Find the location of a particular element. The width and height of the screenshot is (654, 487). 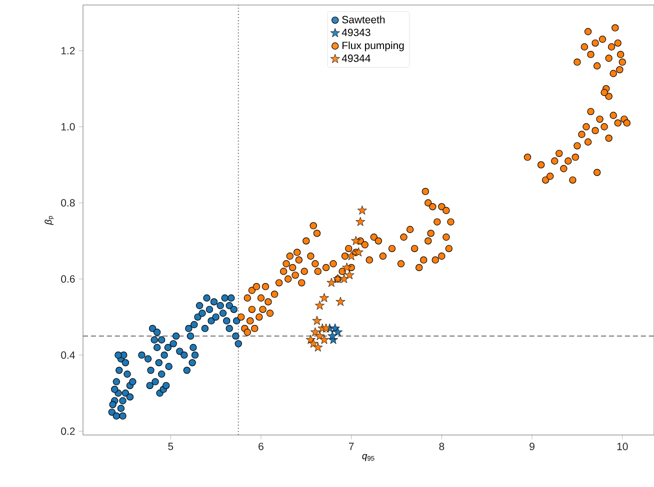

y-tick-label: 0.4 is located at coordinates (68, 355).